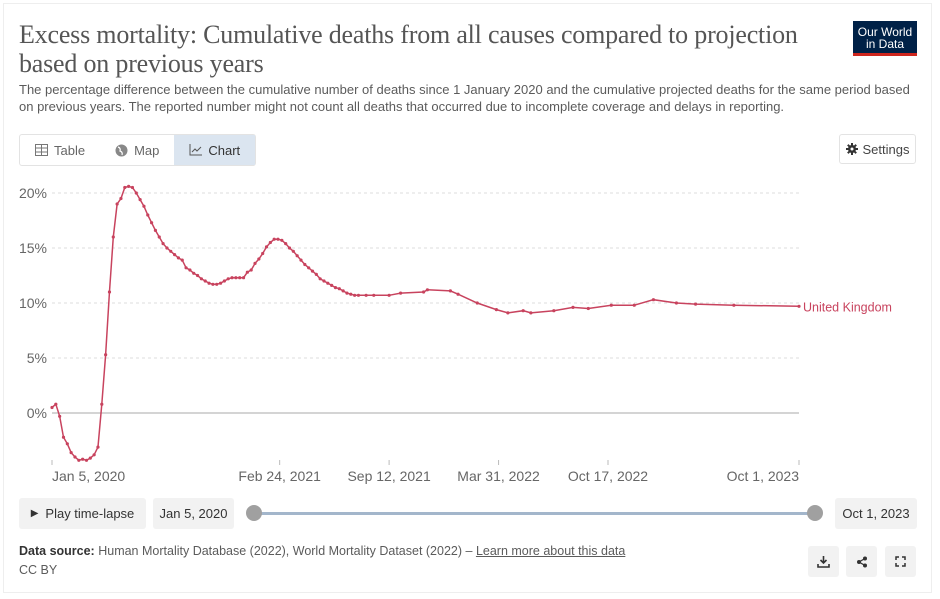 This screenshot has height=599, width=940. I want to click on x-tick-label: Feb 24, 2021, so click(279, 476).